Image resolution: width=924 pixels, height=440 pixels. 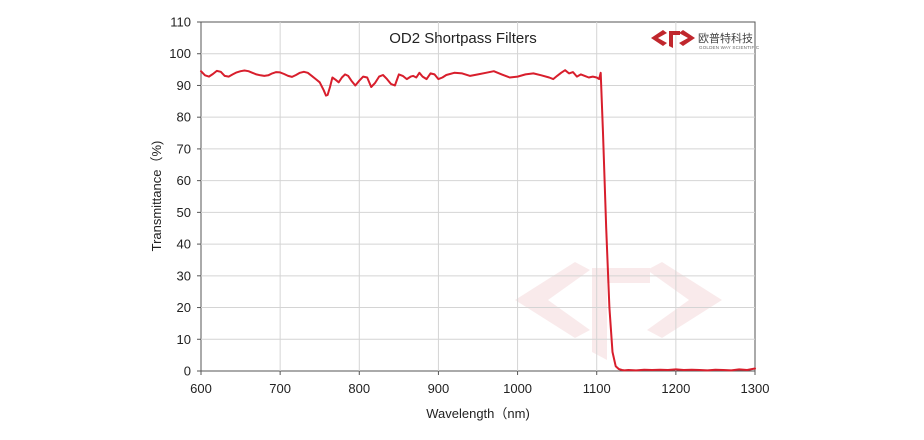 What do you see at coordinates (184, 148) in the screenshot?
I see `y-tick-label: 70` at bounding box center [184, 148].